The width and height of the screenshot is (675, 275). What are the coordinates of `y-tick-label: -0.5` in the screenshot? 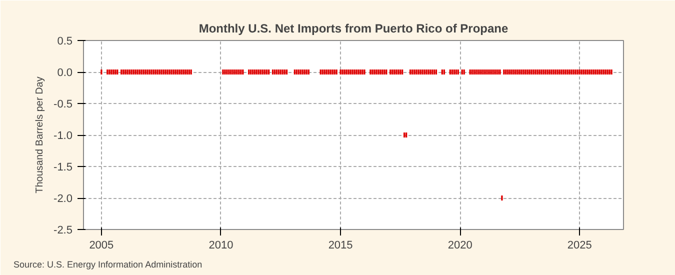 It's located at (63, 104).